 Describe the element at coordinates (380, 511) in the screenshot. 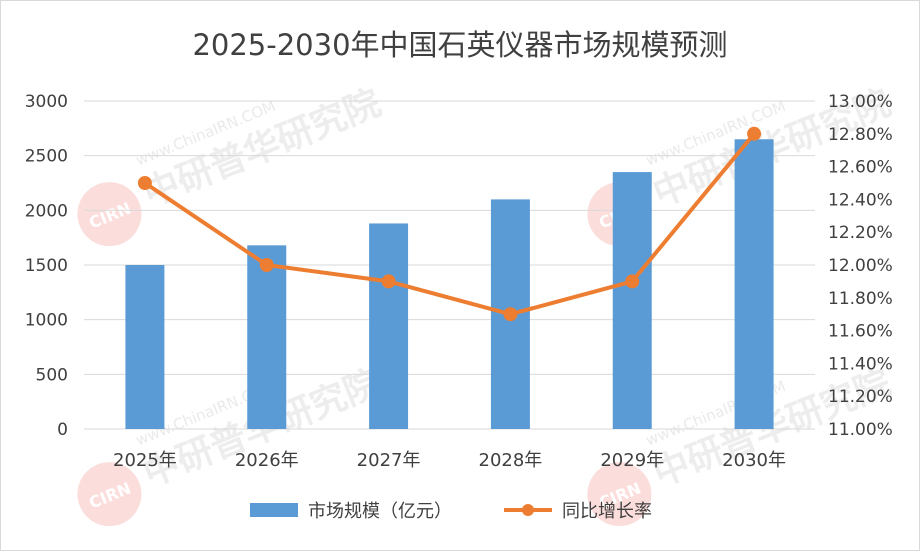

I see `legend-bar-label: 市场规模（亿元）` at that location.